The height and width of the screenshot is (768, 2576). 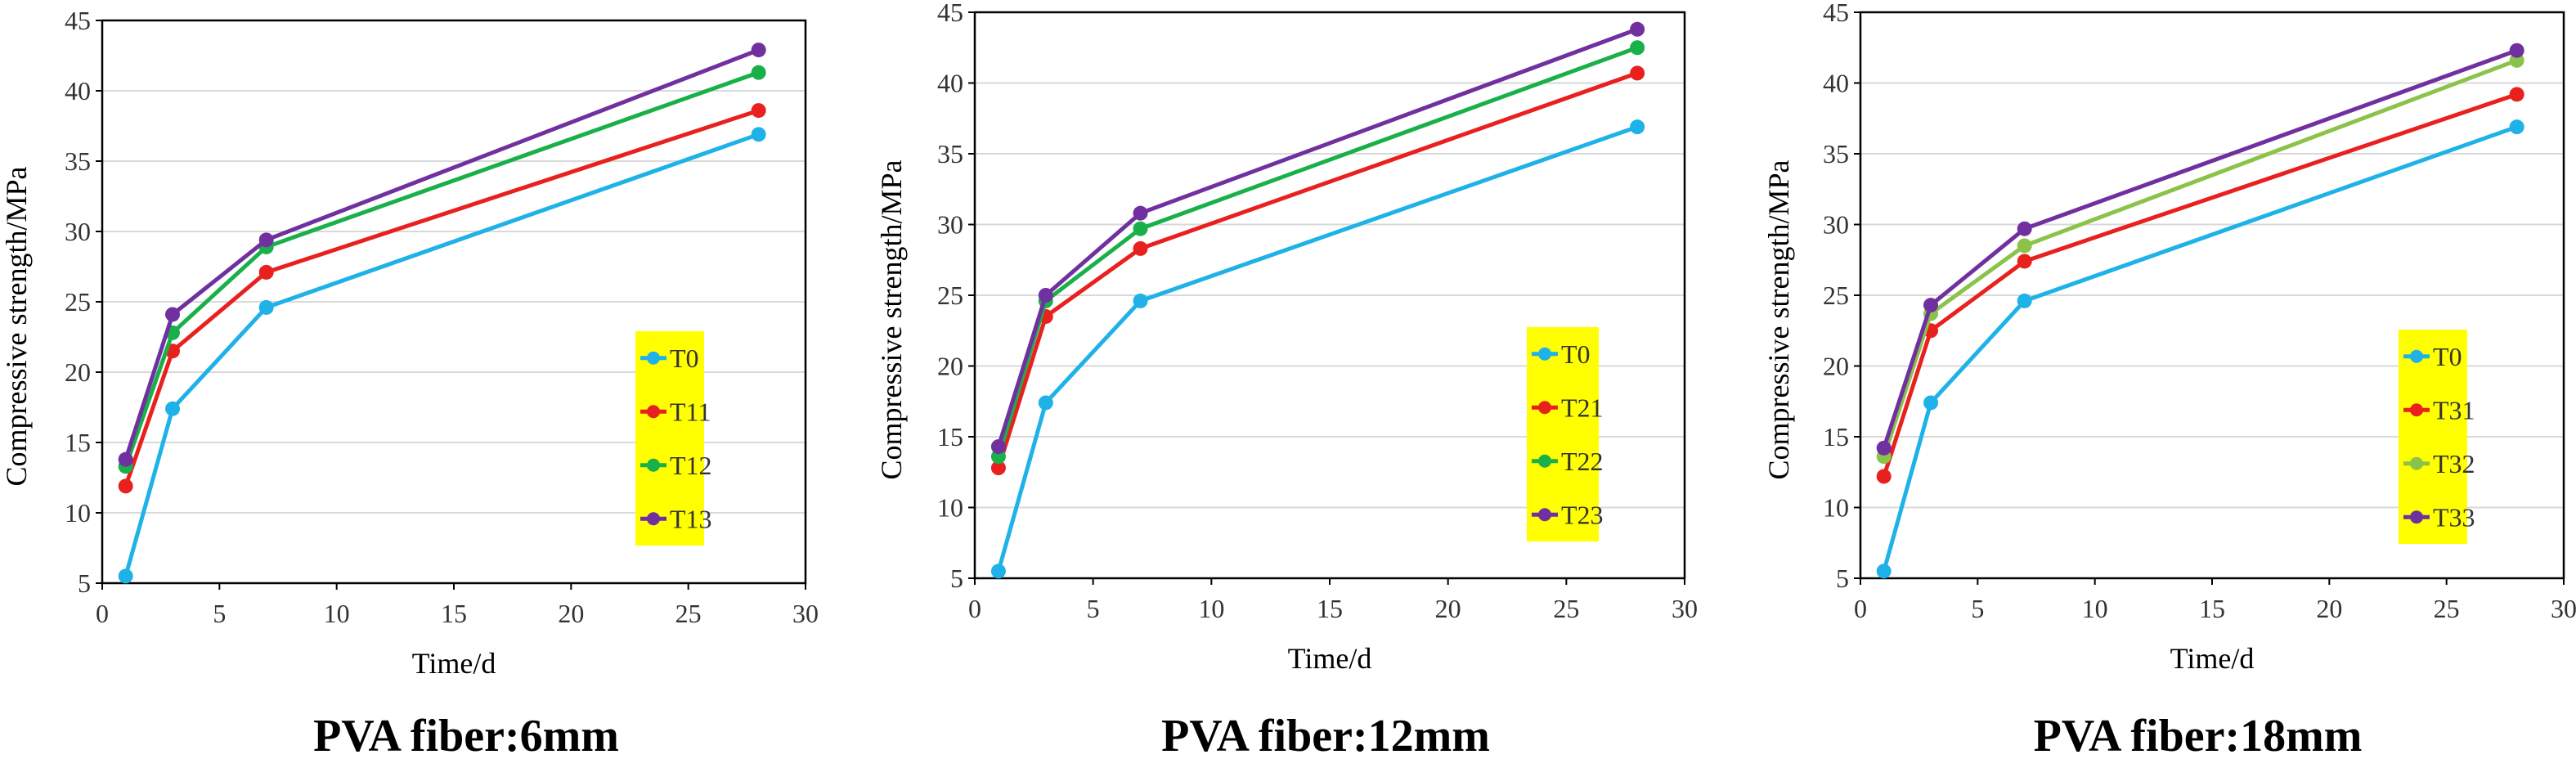 What do you see at coordinates (2454, 517) in the screenshot?
I see `legend-label: T33` at bounding box center [2454, 517].